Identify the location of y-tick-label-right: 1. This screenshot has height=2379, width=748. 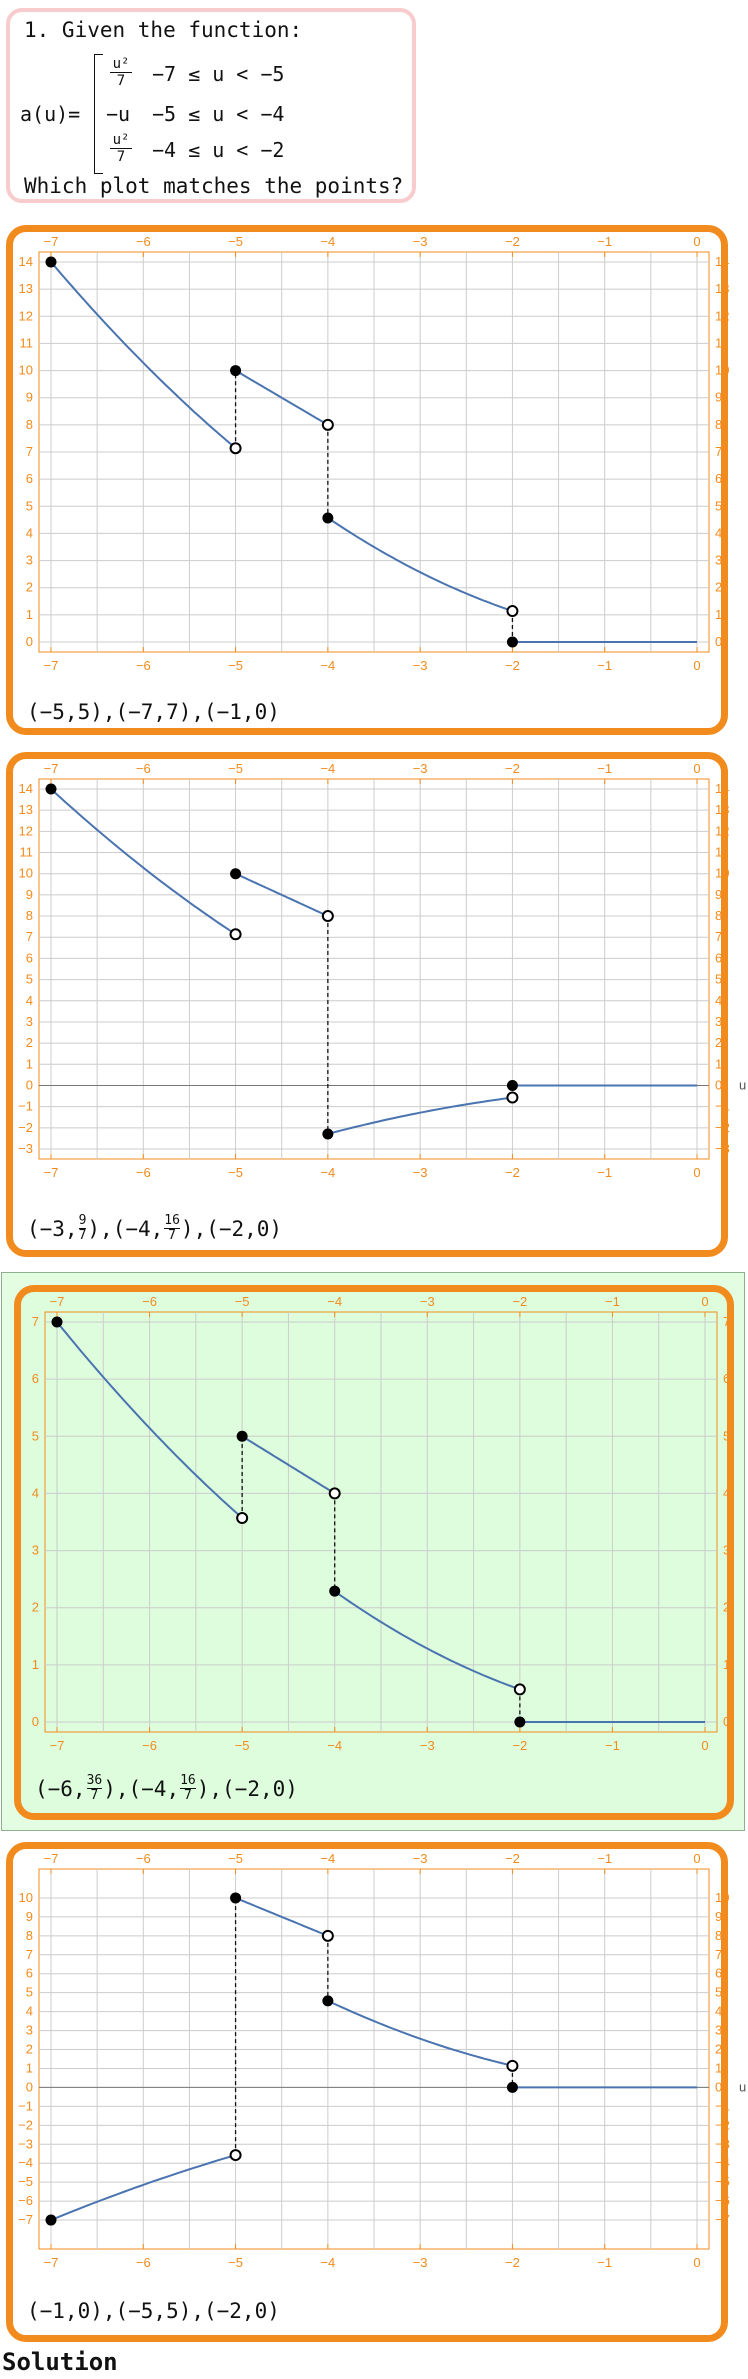
(718, 614).